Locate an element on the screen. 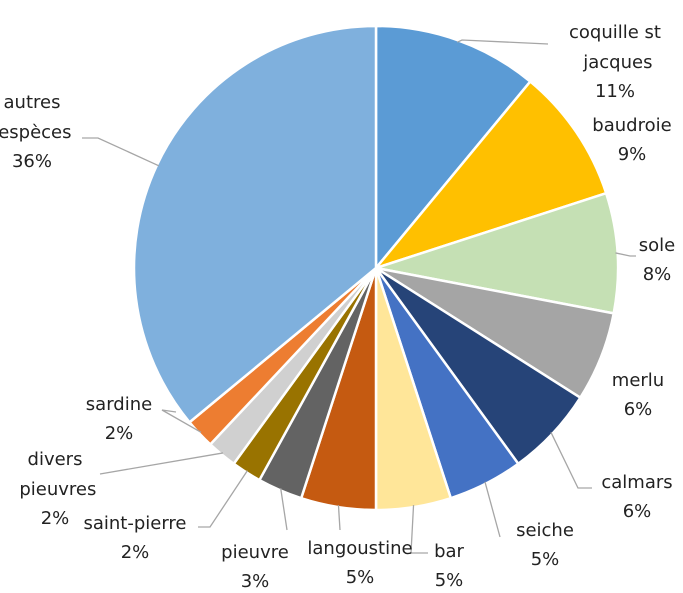  label-line: langoustine is located at coordinates (359, 548).